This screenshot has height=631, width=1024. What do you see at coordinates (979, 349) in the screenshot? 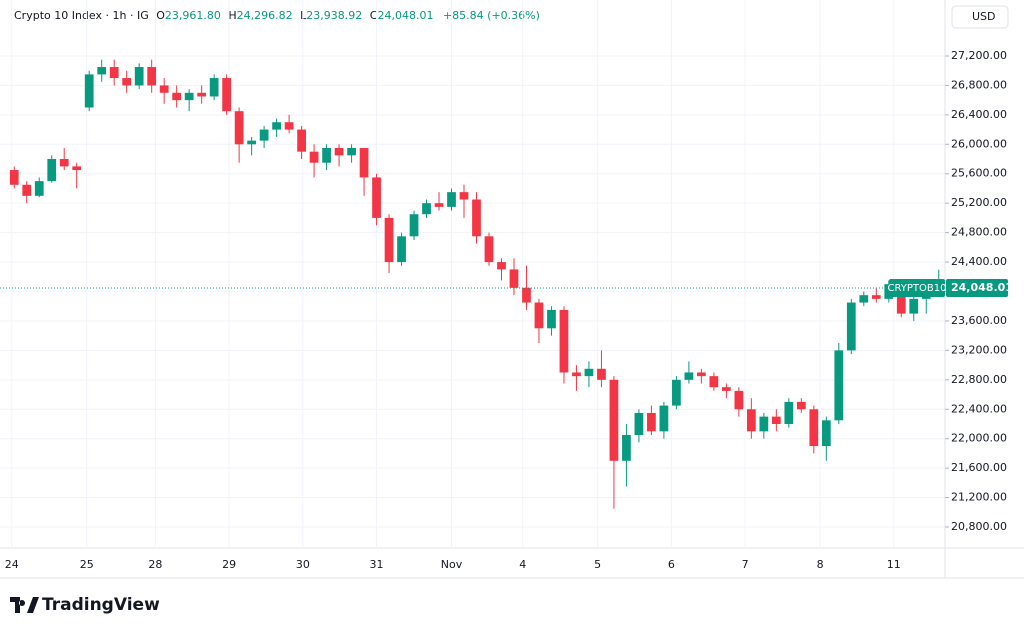
I see `y-tick-label: 23,200.00` at bounding box center [979, 349].